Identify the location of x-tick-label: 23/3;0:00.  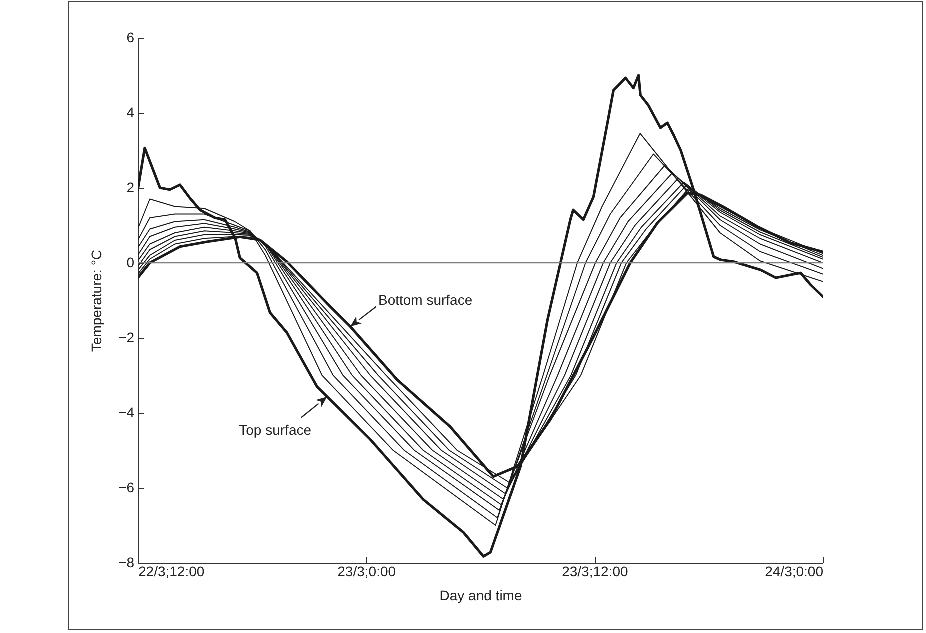
(367, 572).